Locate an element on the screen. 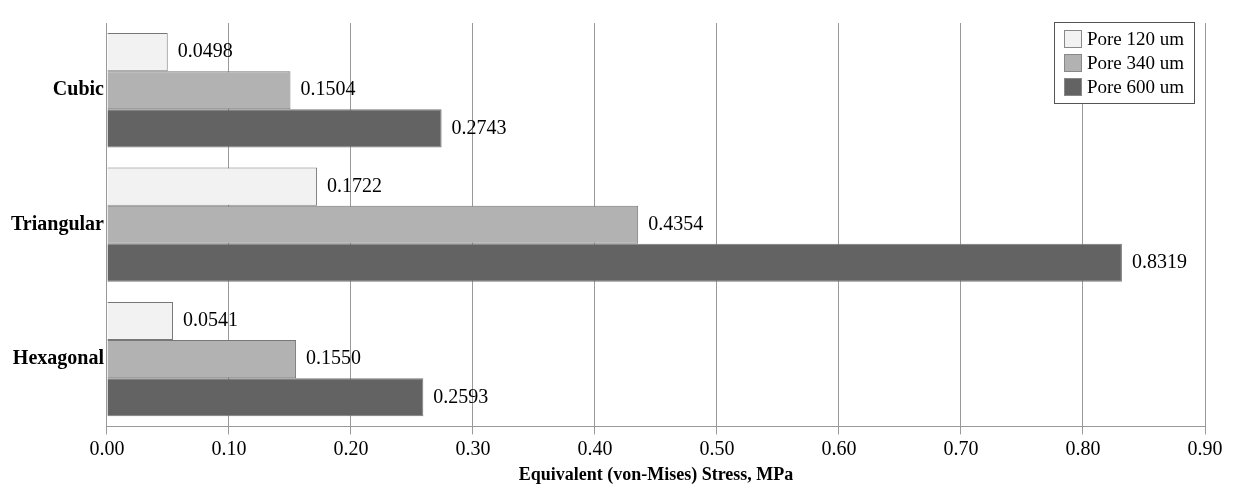 The image size is (1243, 494). x-axis-title: Equivalent (von-Mises) Stress, MPa is located at coordinates (656, 474).